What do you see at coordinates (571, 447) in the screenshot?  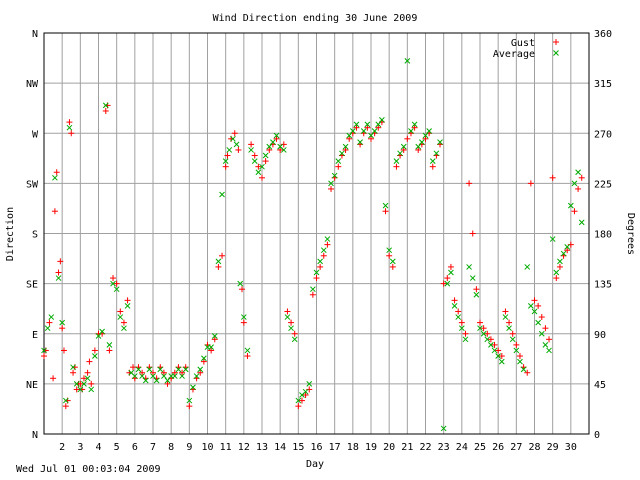 I see `x-tick-label: 30` at bounding box center [571, 447].